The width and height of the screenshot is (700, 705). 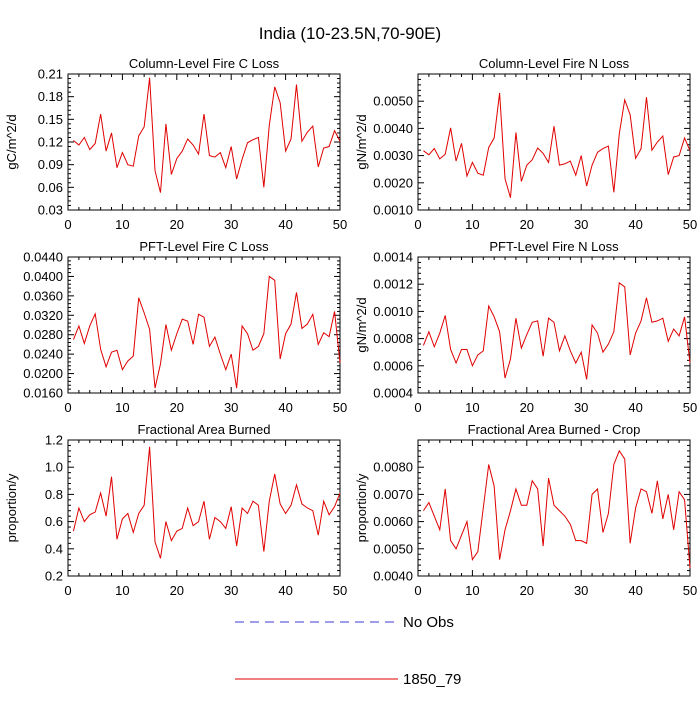 What do you see at coordinates (428, 622) in the screenshot?
I see `legend-label-no-obs: No Obs` at bounding box center [428, 622].